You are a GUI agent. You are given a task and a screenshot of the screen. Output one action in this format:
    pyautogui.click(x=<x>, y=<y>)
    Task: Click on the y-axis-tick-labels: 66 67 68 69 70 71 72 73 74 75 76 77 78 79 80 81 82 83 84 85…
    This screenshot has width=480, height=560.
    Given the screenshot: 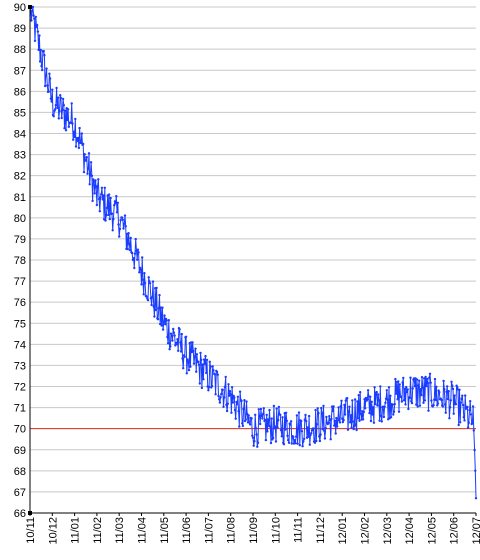 What is the action you would take?
    pyautogui.click(x=20, y=261)
    